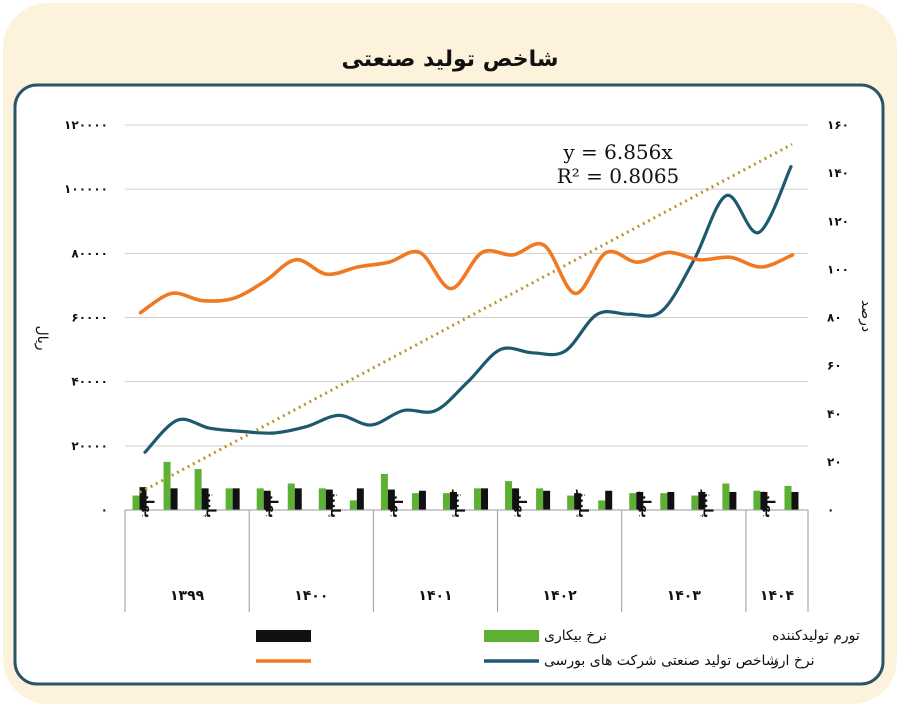  What do you see at coordinates (187, 596) in the screenshot?
I see `year-label: ۱۳۹۹` at bounding box center [187, 596].